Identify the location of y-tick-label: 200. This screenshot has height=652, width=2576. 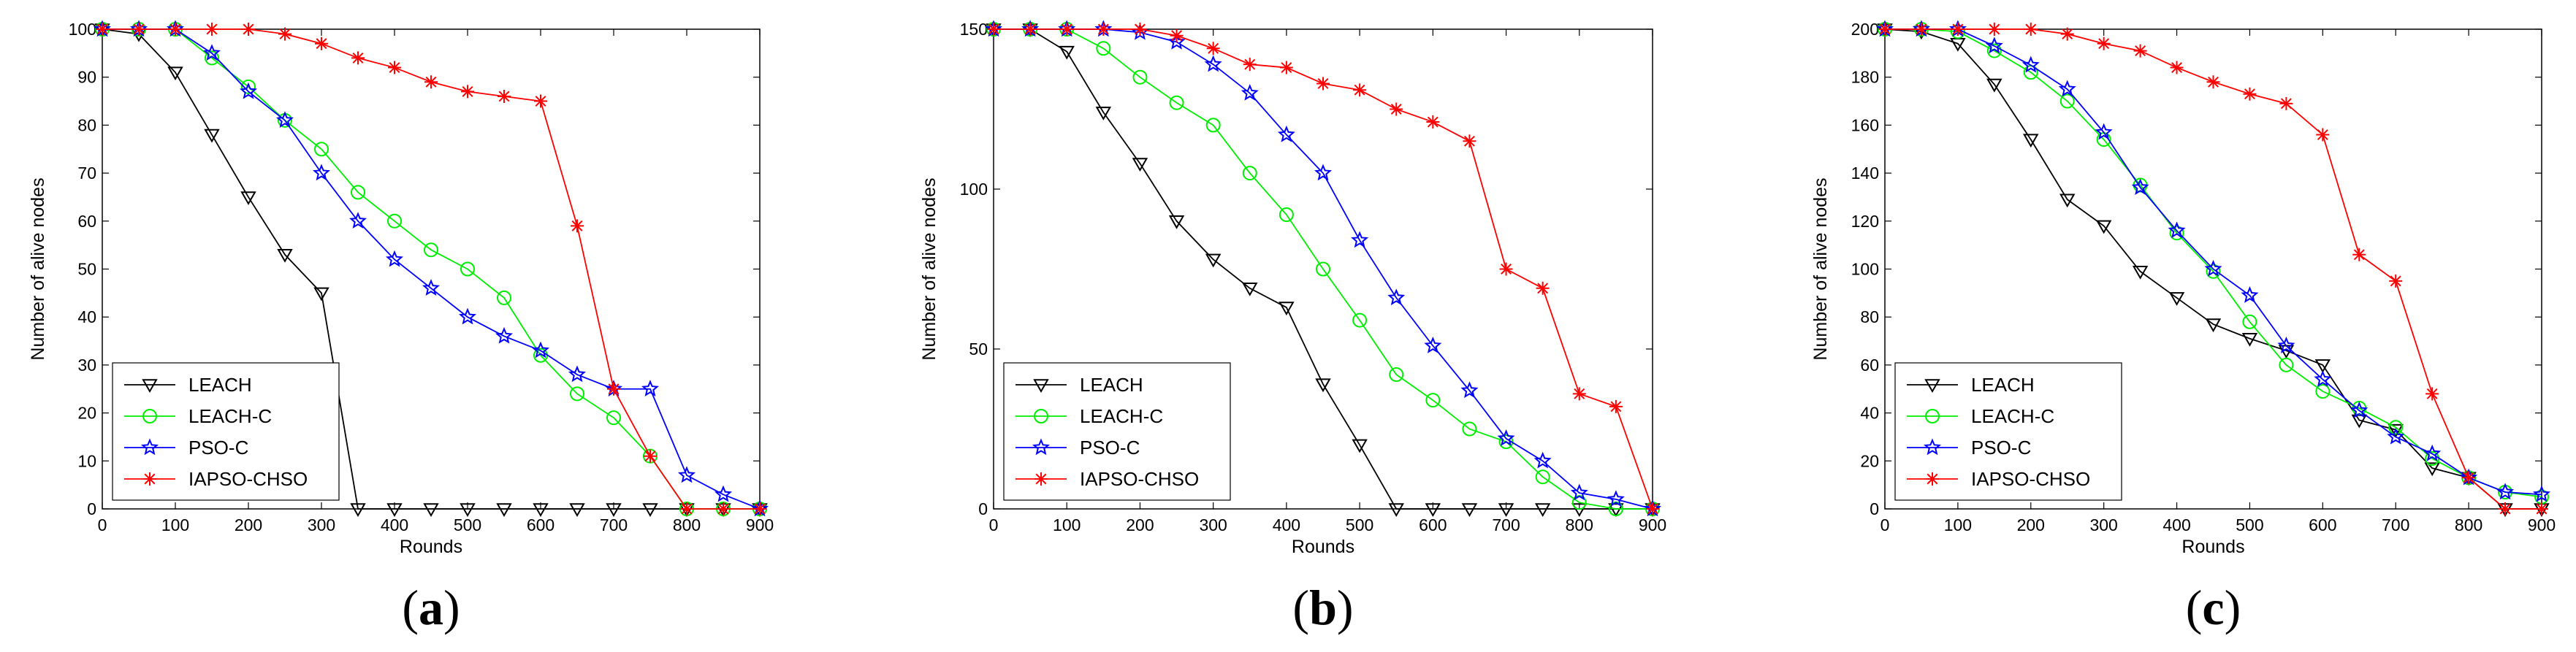
(1865, 29).